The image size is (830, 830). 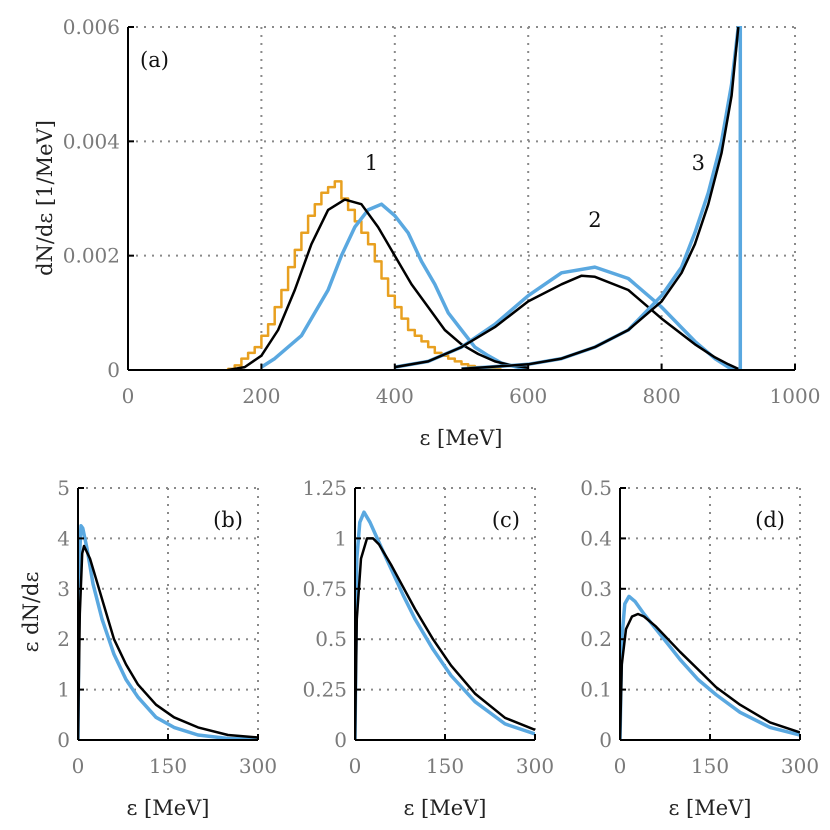 I want to click on y-tick-label: 0.25, so click(x=324, y=690).